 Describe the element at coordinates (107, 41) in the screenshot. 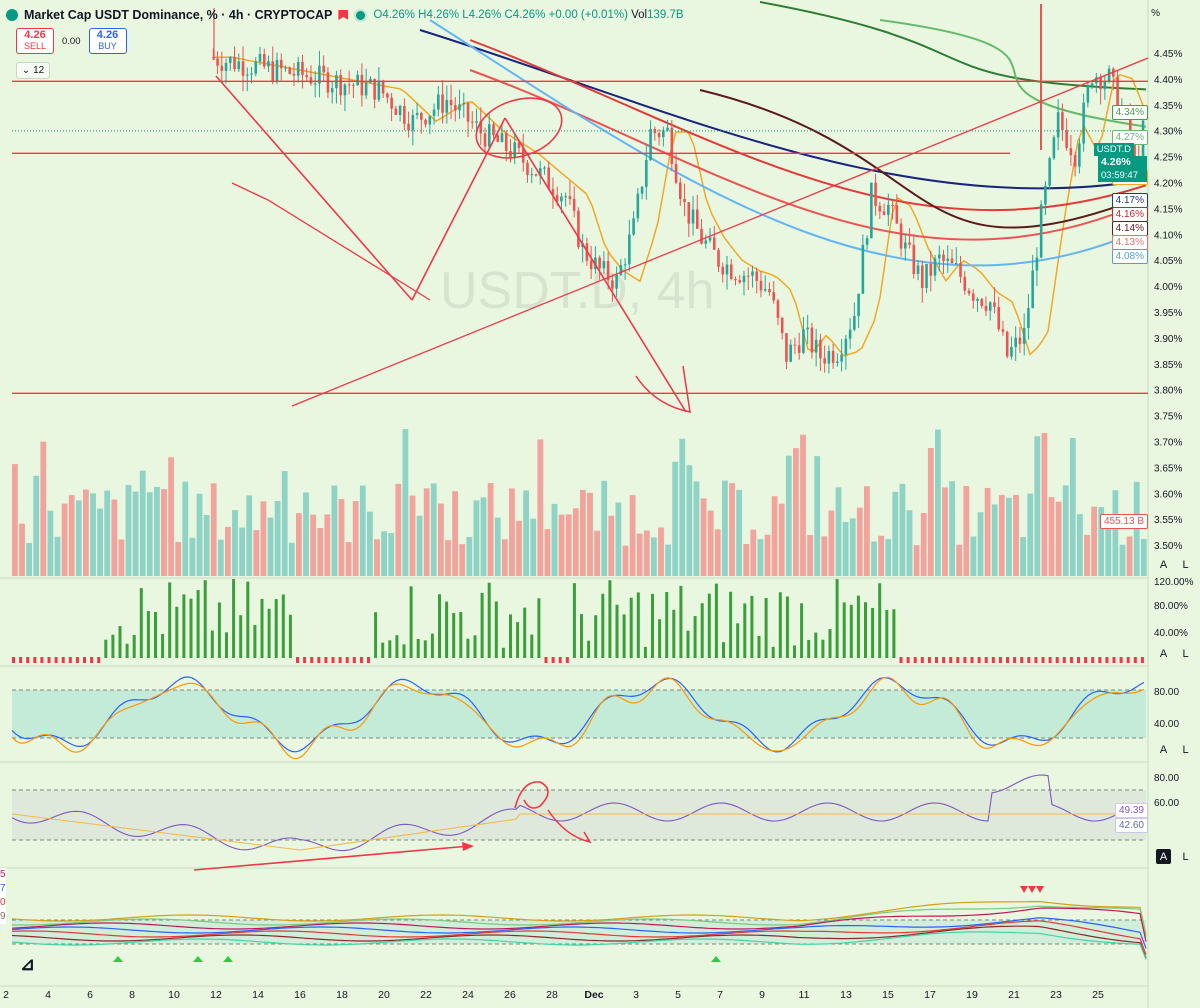

I see `buy-button: 4.26 BUY` at that location.